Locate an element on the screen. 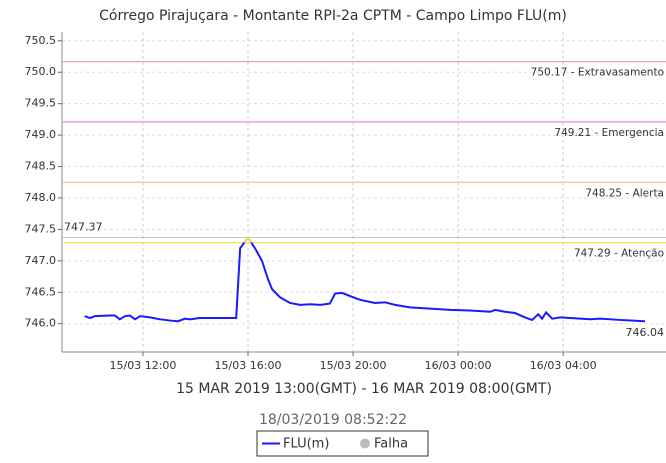 This screenshot has width=666, height=463. y-tick-label: 749.0 is located at coordinates (41, 134).